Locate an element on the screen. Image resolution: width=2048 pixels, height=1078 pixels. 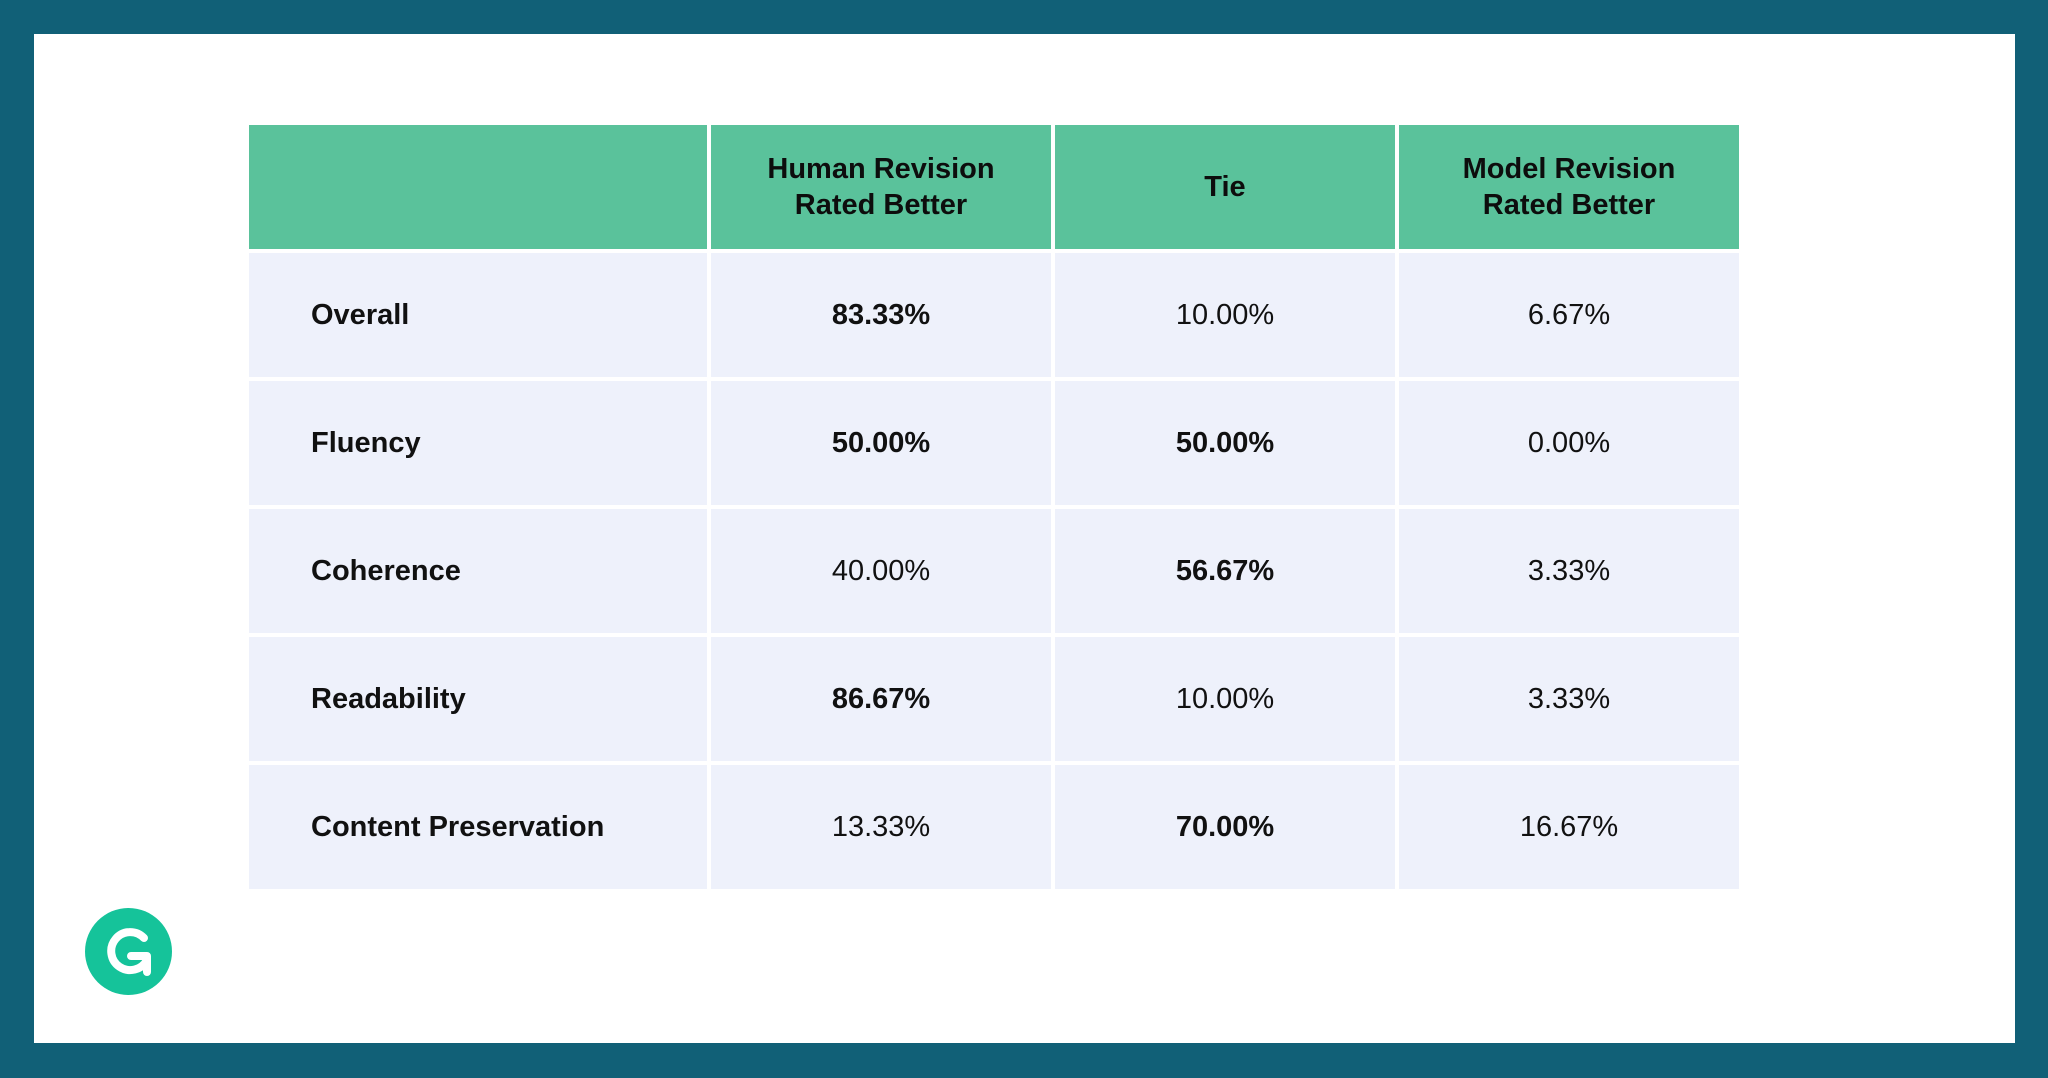
cell-overall-human: 83.33% is located at coordinates (881, 315).